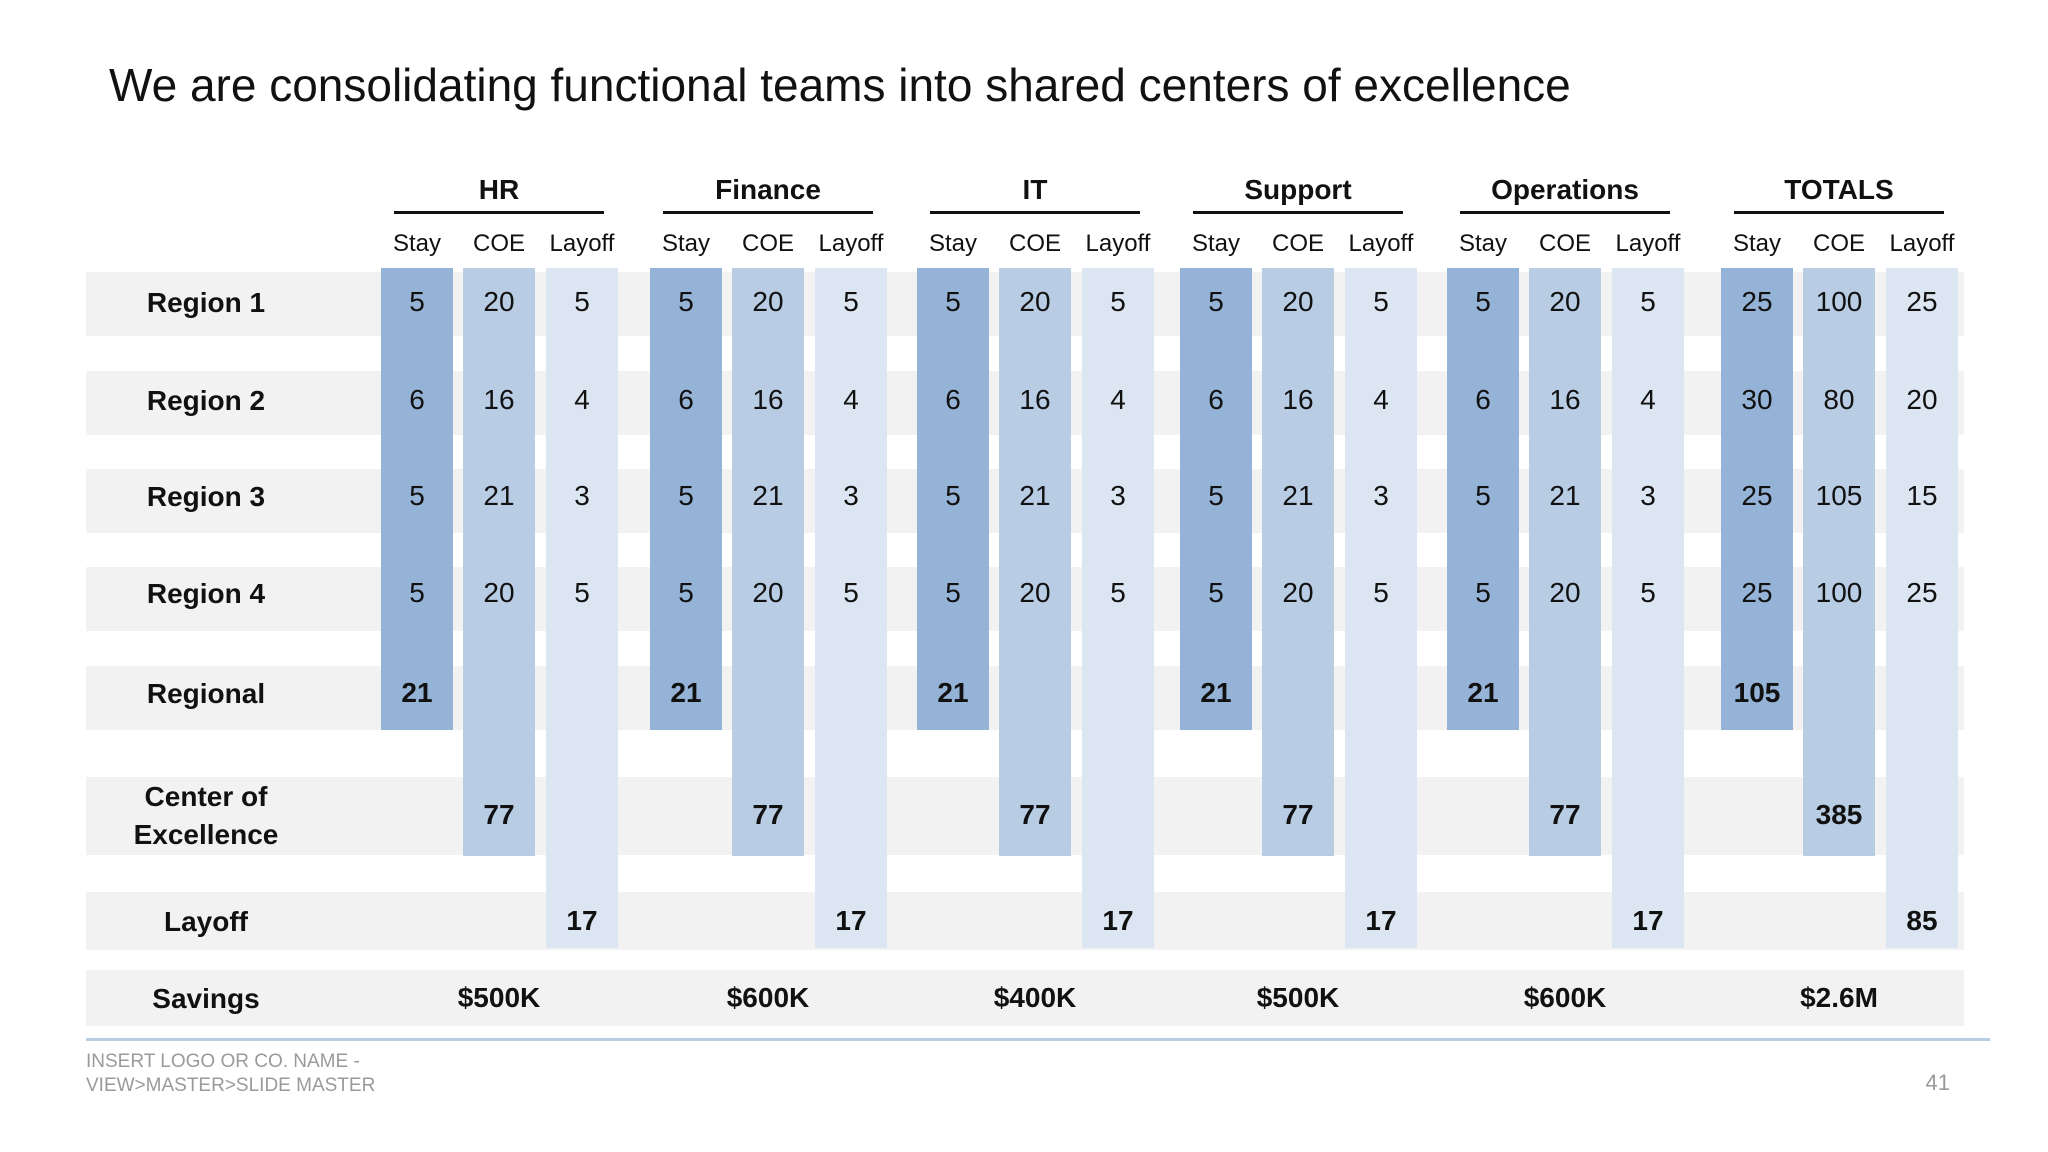  I want to click on coe-value: 100, so click(1839, 592).